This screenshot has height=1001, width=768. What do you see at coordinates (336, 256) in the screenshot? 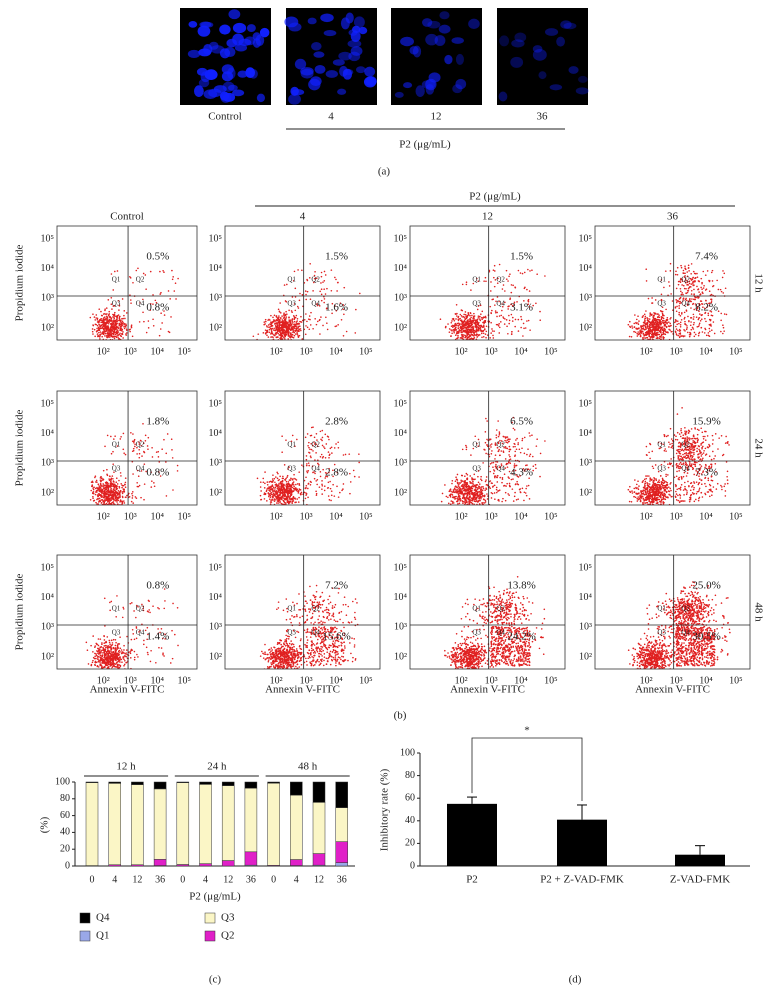
I see `upper-percent: 1.5%` at bounding box center [336, 256].